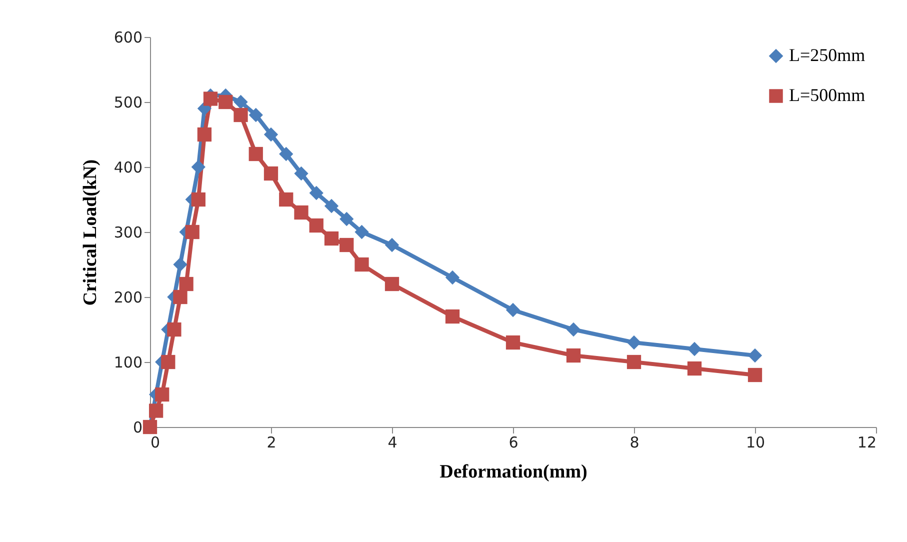 Image resolution: width=907 pixels, height=542 pixels. I want to click on y-tick-label: 600, so click(128, 37).